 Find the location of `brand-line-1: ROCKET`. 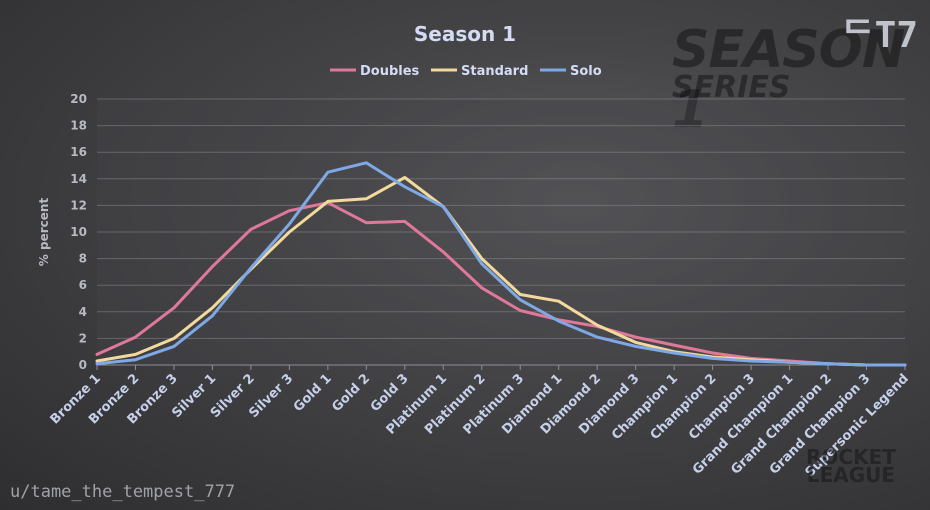

brand-line-1: ROCKET is located at coordinates (851, 457).